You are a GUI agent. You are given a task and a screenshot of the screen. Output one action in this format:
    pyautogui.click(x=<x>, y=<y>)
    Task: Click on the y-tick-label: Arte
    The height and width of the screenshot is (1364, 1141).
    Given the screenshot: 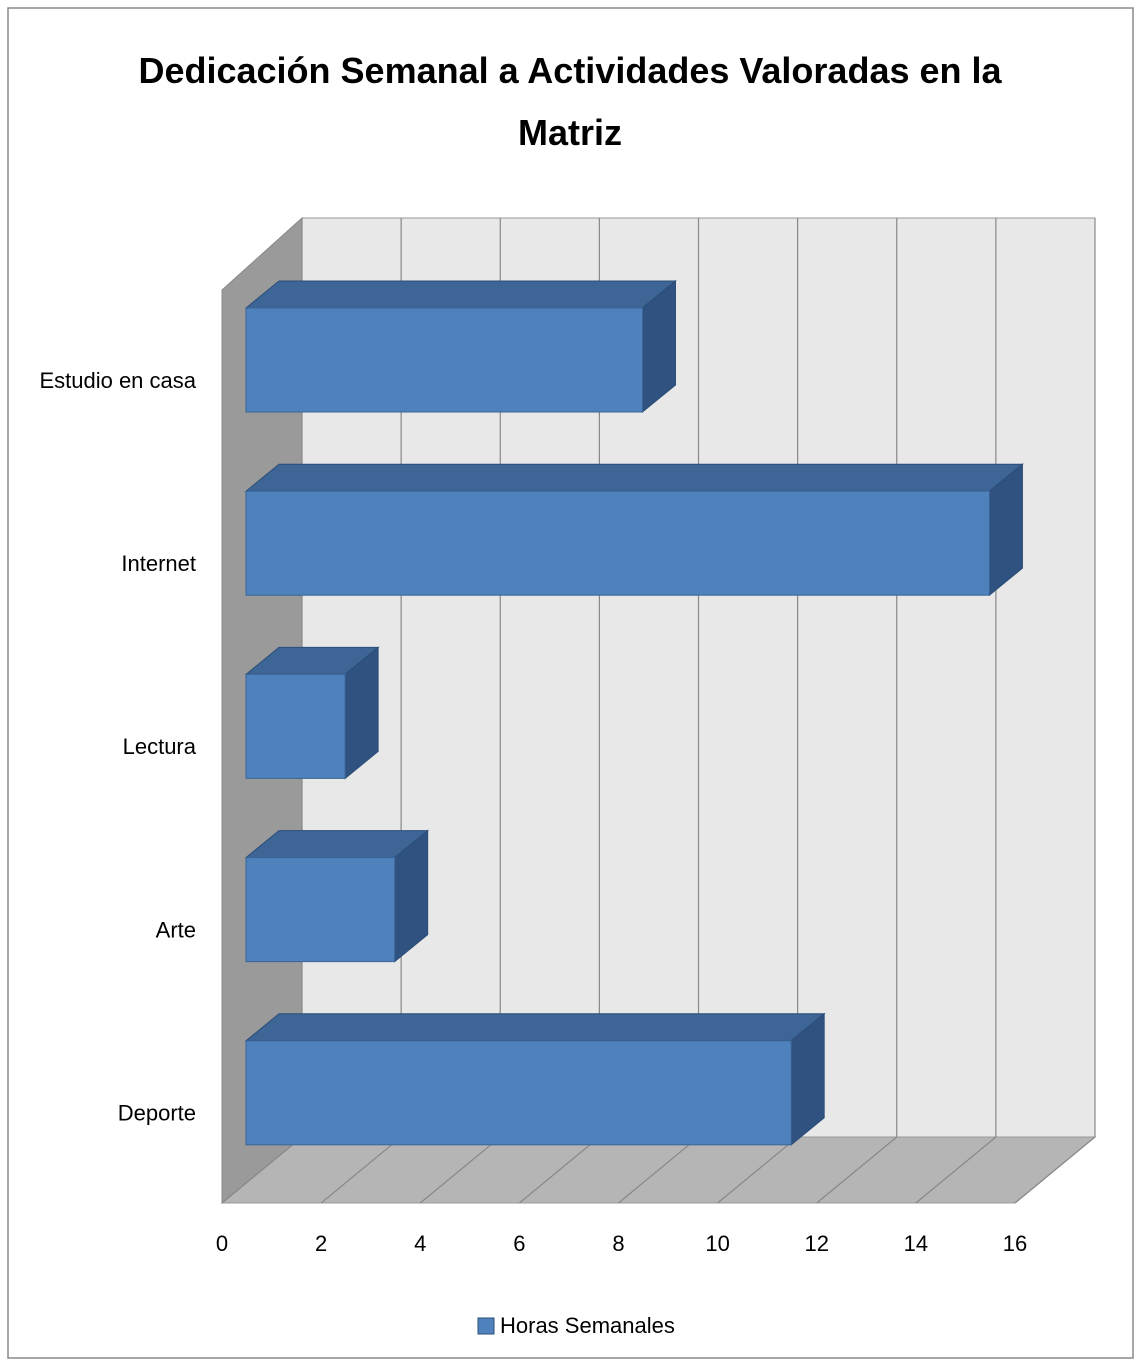 What is the action you would take?
    pyautogui.click(x=176, y=929)
    